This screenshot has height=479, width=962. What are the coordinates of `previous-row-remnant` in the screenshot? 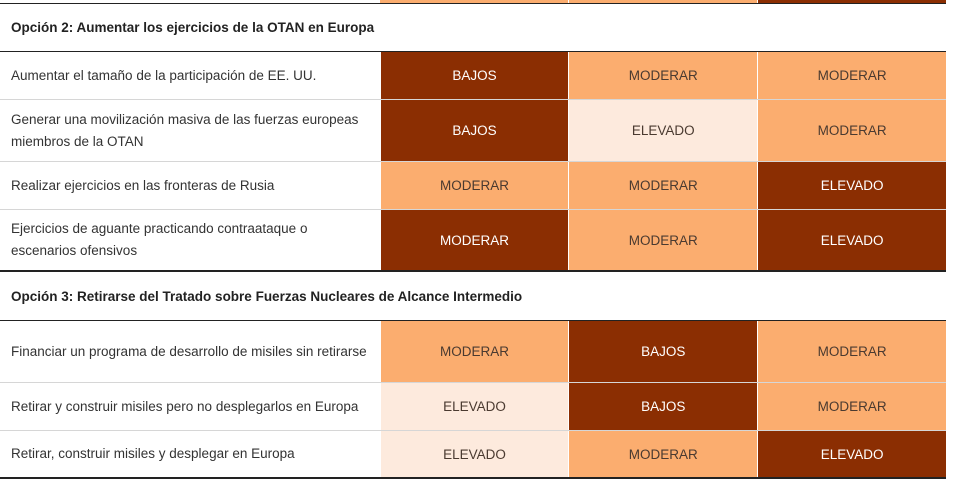 It's located at (473, 1).